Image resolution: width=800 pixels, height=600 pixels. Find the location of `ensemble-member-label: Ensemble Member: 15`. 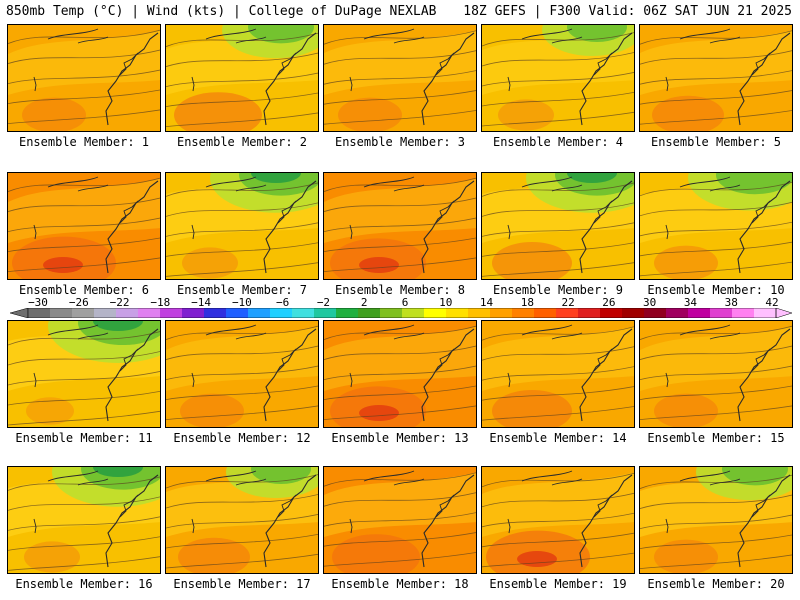

ensemble-member-label: Ensemble Member: 15 is located at coordinates (716, 438).